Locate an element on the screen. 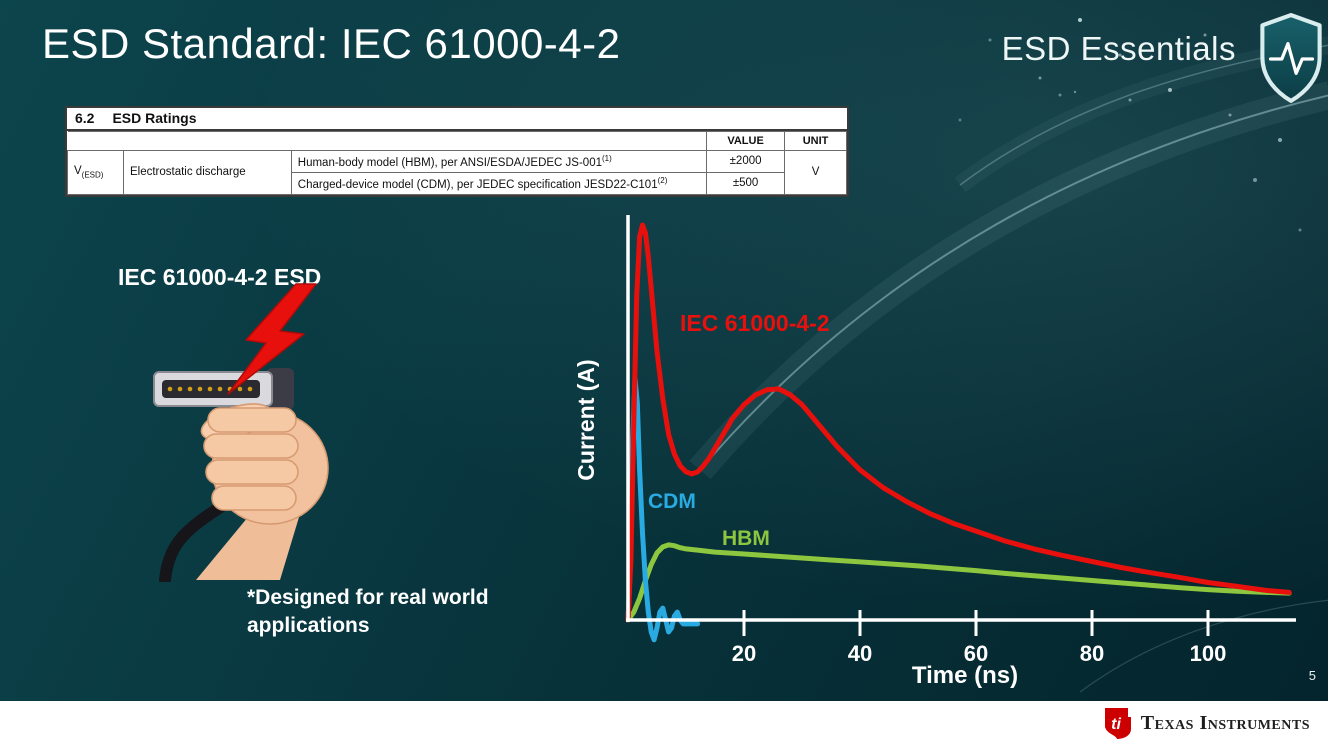 The image size is (1328, 746). ti-logo: ti Texas Instruments is located at coordinates (1205, 723).